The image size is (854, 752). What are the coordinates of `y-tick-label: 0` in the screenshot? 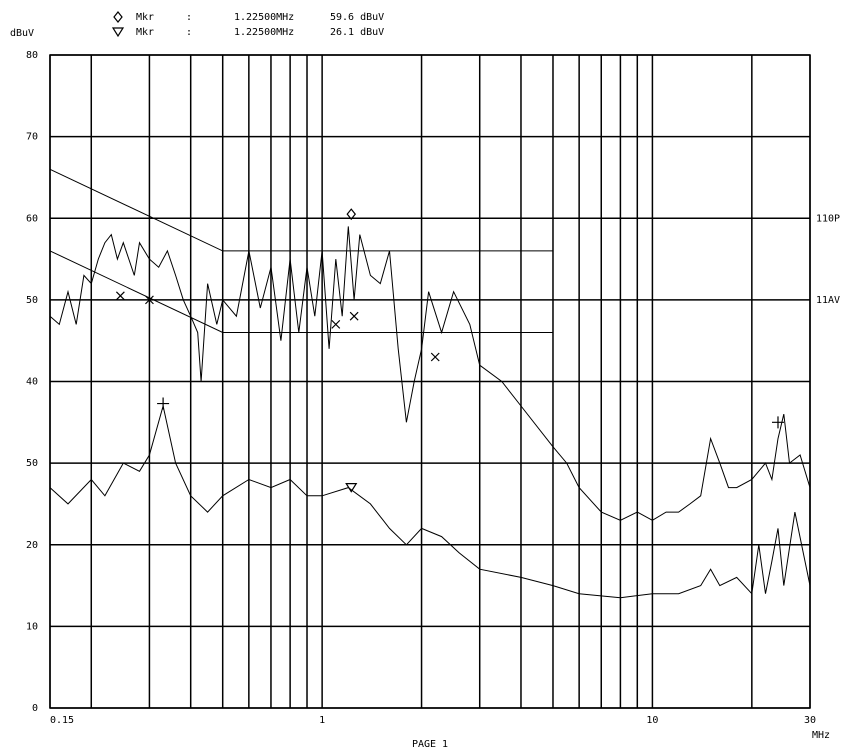 It's located at (35, 708).